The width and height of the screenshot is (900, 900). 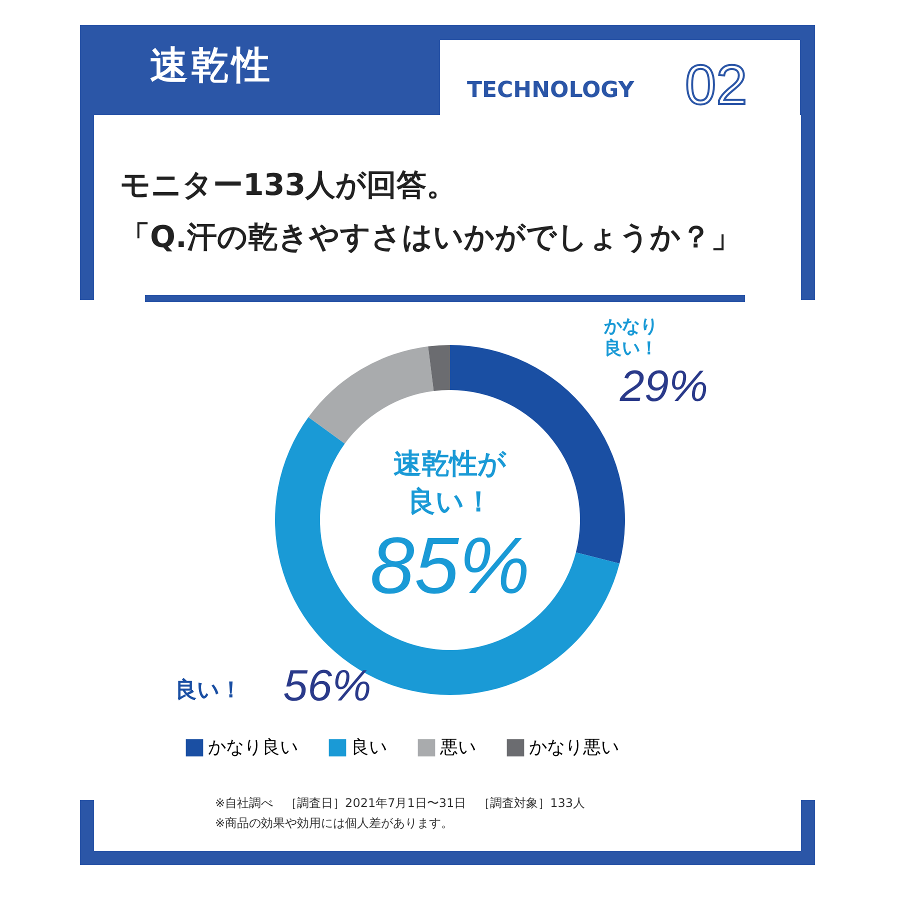 What do you see at coordinates (457, 746) in the screenshot?
I see `legend-label: 悪い` at bounding box center [457, 746].